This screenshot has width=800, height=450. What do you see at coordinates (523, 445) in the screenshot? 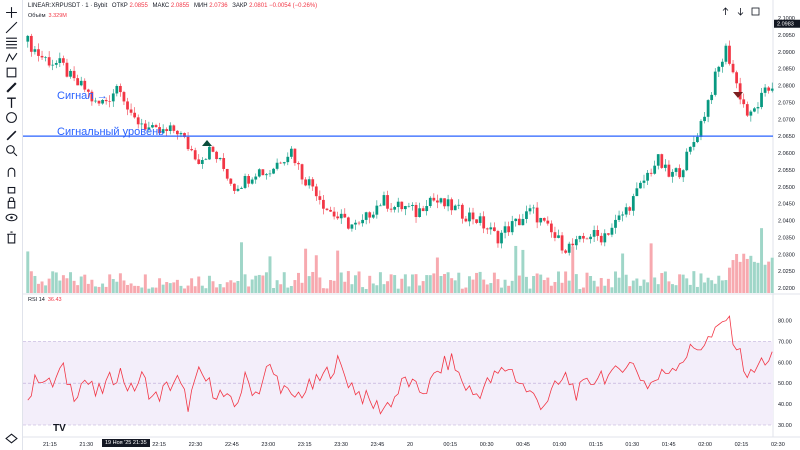
I see `time-tick-label: 00:45` at bounding box center [523, 445].